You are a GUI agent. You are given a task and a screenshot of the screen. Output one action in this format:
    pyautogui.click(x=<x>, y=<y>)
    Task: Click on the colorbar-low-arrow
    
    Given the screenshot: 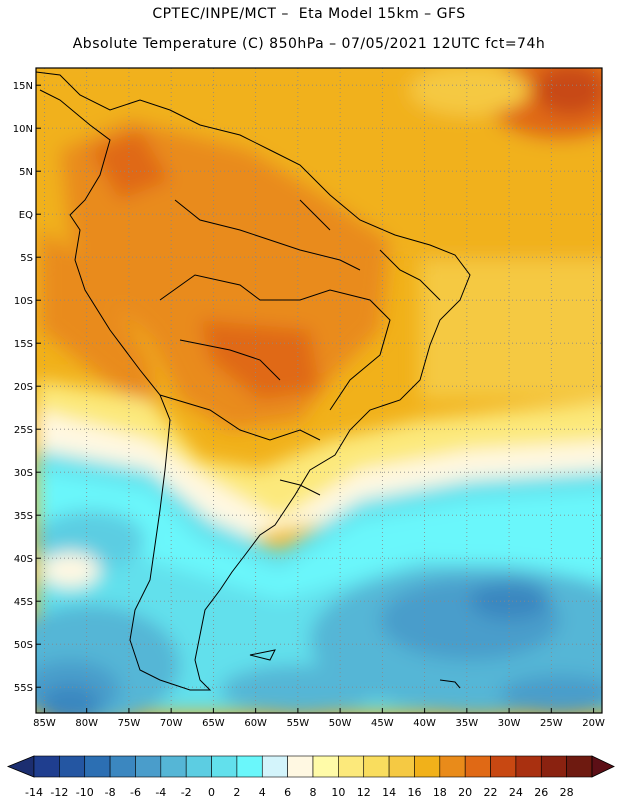 What is the action you would take?
    pyautogui.click(x=20, y=766)
    